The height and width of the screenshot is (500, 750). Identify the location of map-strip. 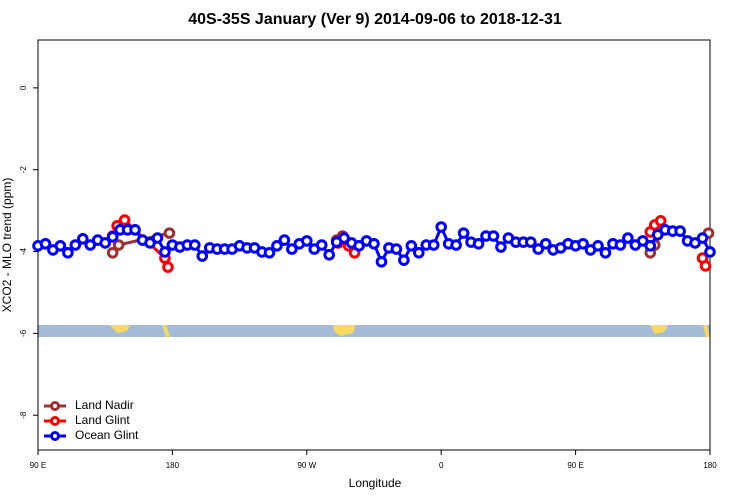
(374, 331).